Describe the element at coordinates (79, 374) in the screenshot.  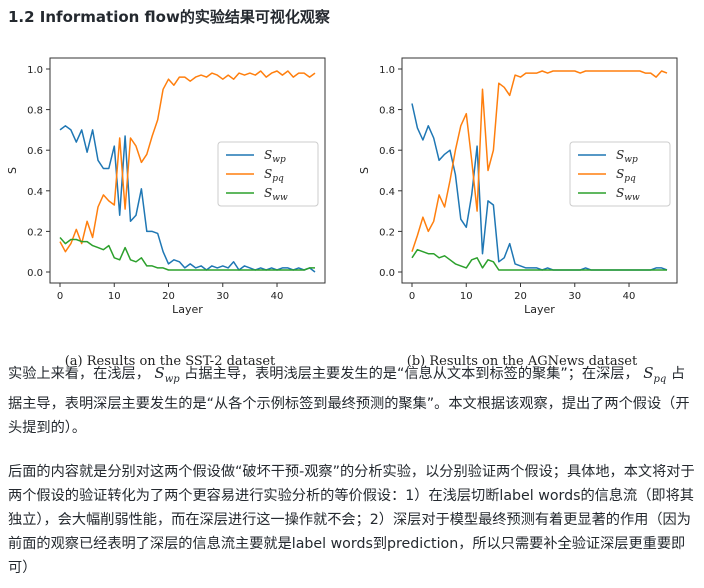
I see `paragraph-text: 实验上来看，在浅层，` at that location.